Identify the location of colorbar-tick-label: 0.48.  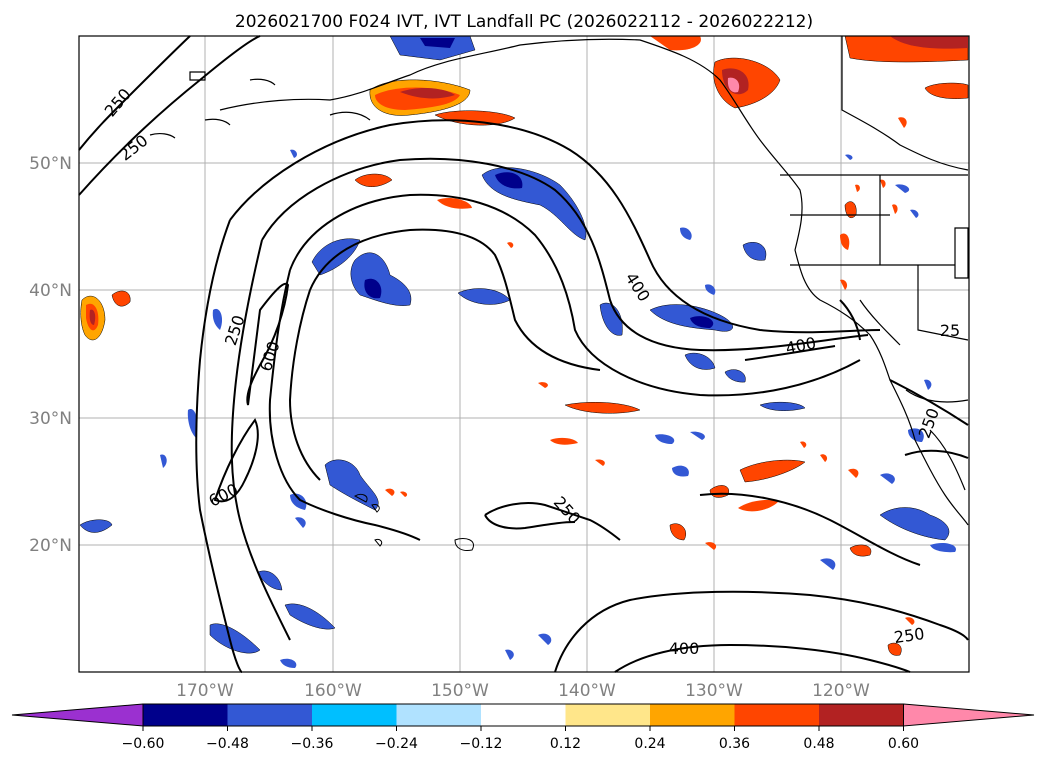
(818, 744).